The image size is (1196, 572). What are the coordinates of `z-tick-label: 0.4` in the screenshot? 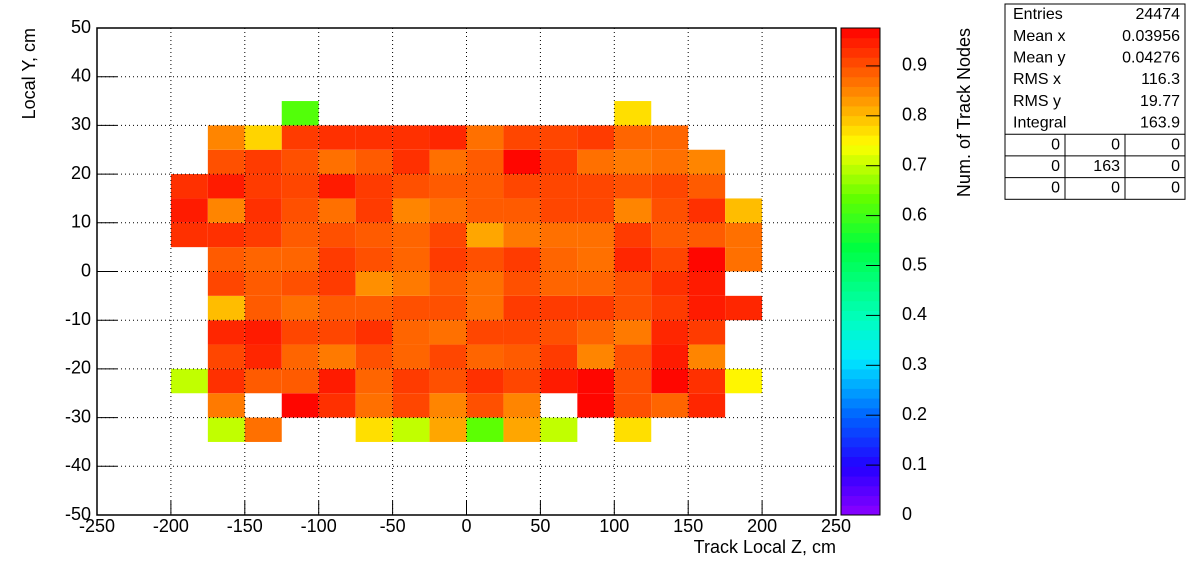 It's located at (914, 314).